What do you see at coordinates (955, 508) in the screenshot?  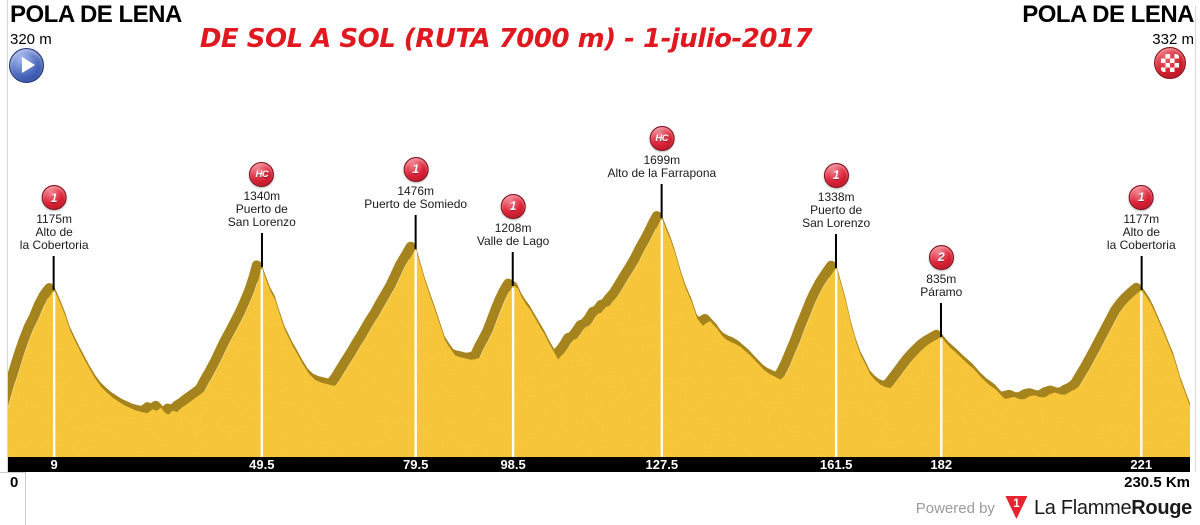 I see `powered-by-label: Powered by` at bounding box center [955, 508].